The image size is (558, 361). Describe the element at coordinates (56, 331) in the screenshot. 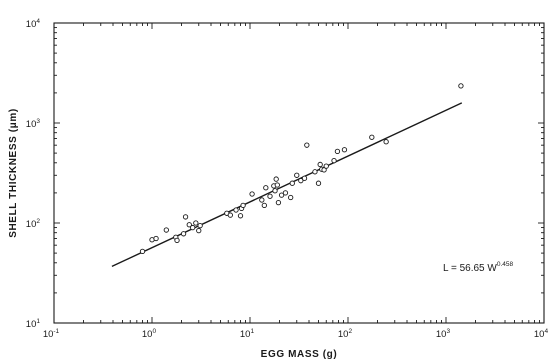

I see `x-tick-label-exponent: -1` at that location.